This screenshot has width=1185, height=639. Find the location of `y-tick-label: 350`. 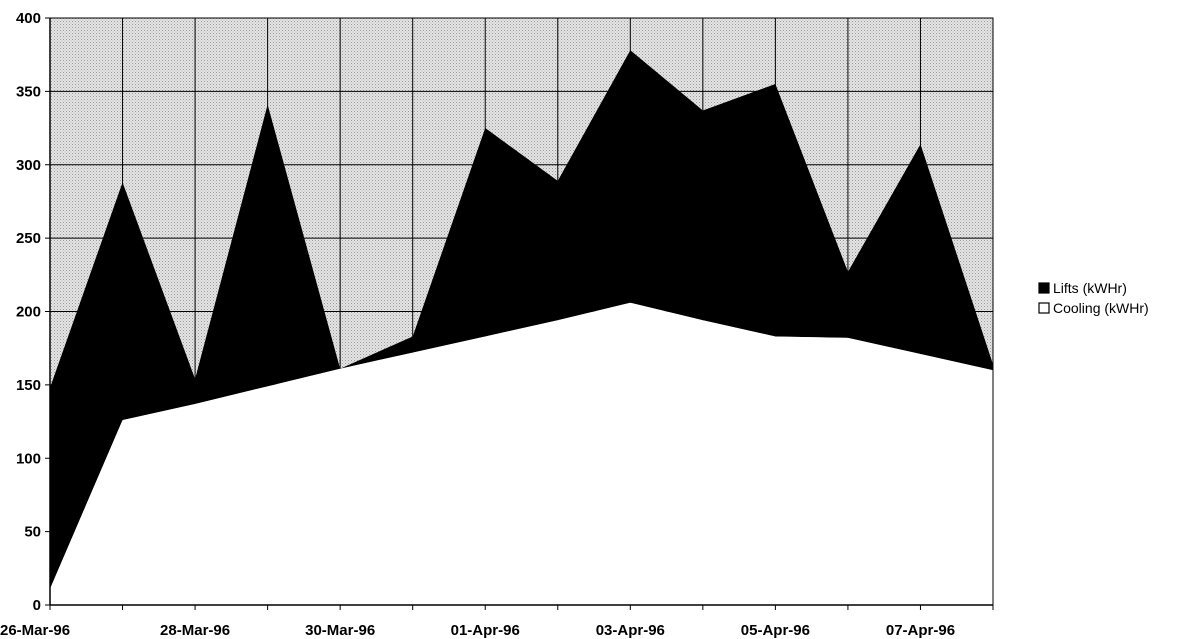

y-tick-label: 350 is located at coordinates (28, 91).